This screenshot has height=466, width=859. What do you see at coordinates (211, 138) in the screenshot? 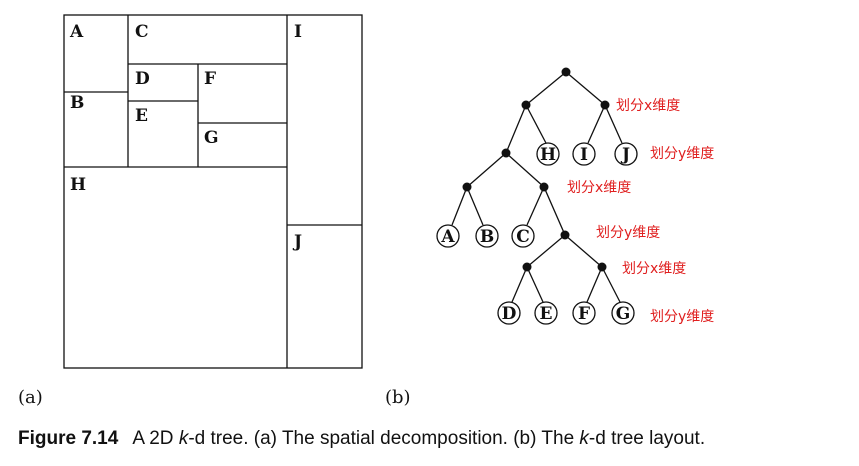
I see `region-label-g: G` at bounding box center [211, 138].